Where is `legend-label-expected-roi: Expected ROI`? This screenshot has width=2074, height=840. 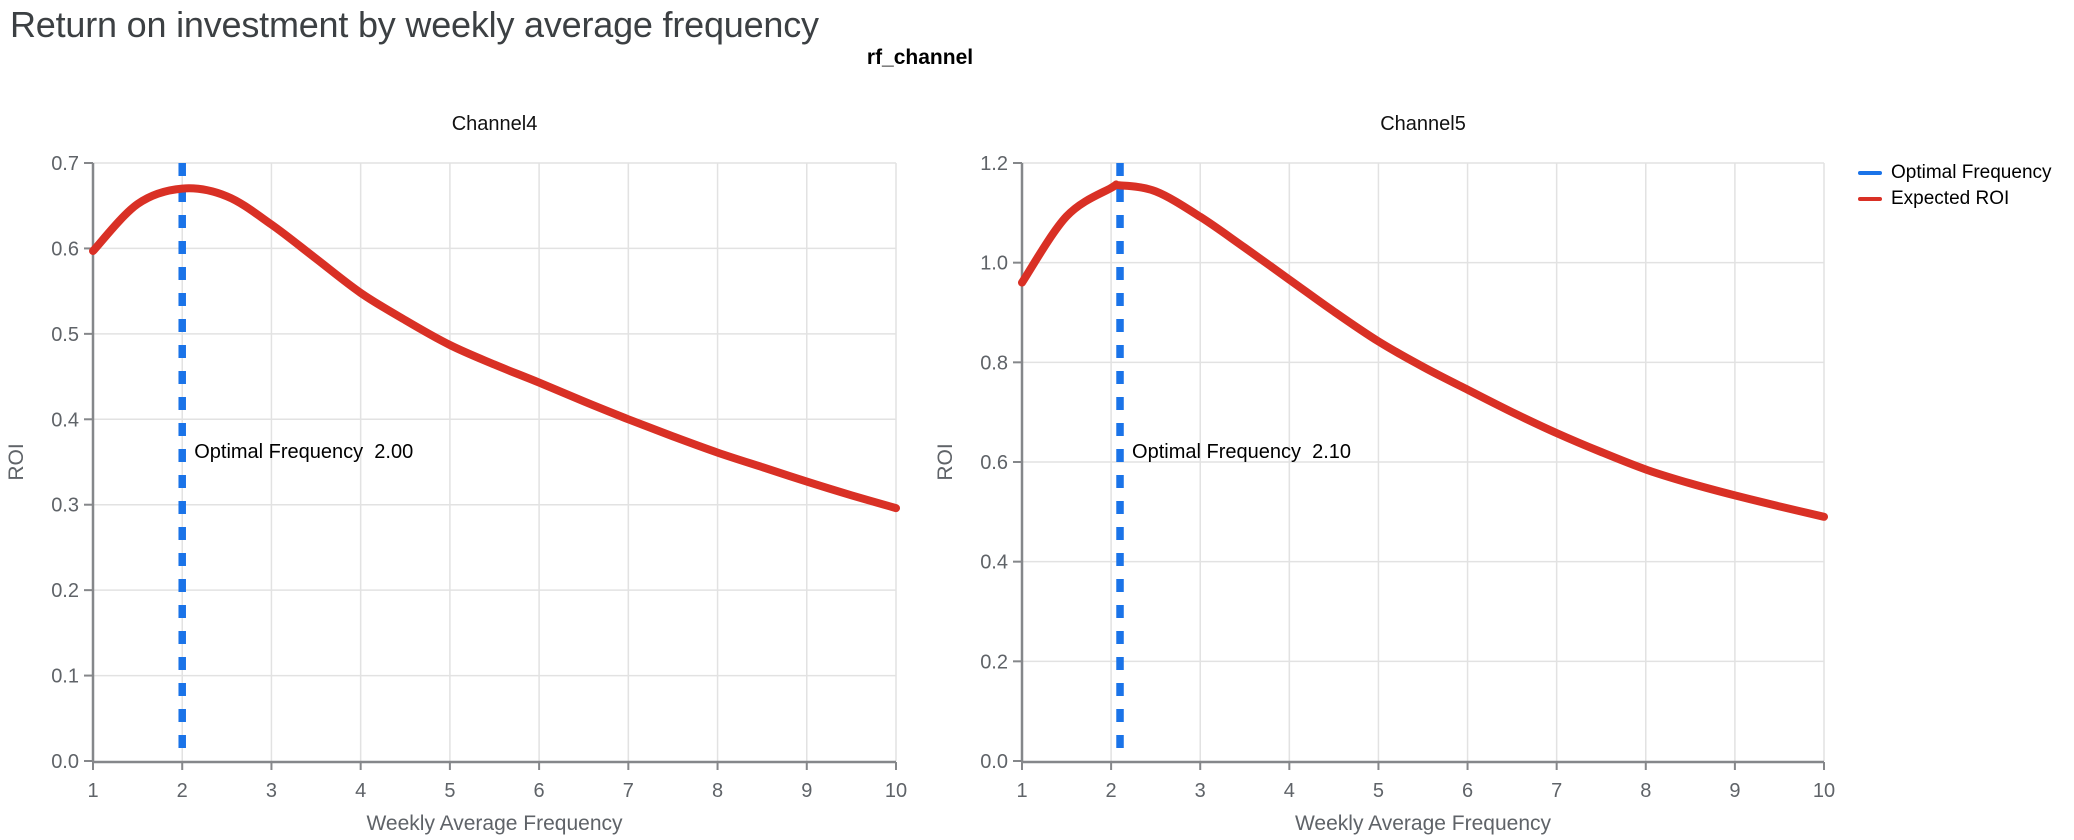
legend-label-expected-roi: Expected ROI is located at coordinates (1950, 198).